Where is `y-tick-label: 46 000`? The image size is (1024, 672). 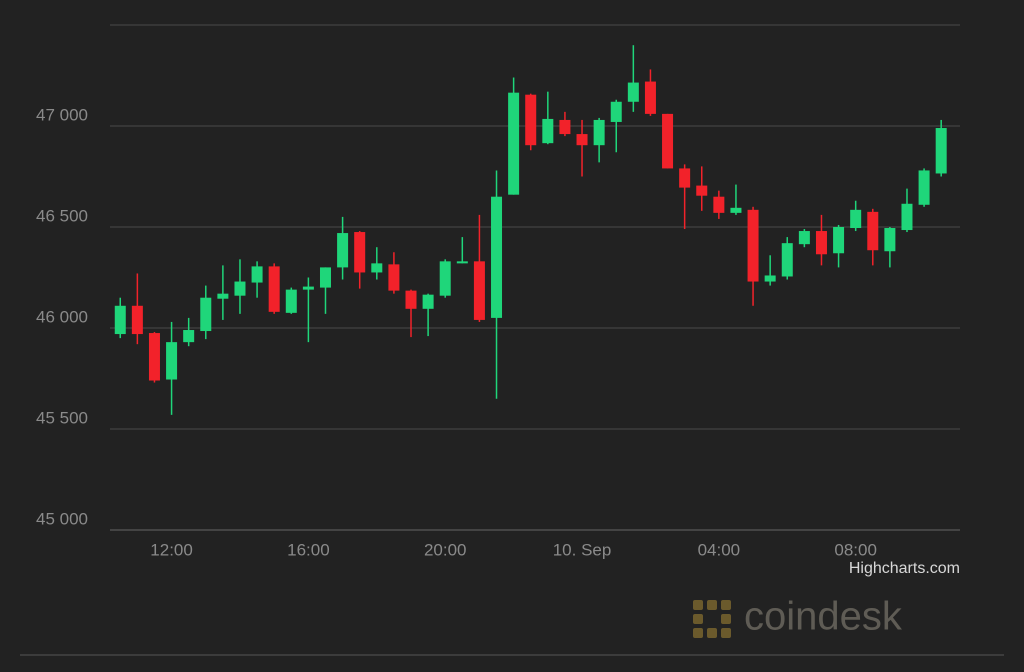
y-tick-label: 46 000 is located at coordinates (62, 316).